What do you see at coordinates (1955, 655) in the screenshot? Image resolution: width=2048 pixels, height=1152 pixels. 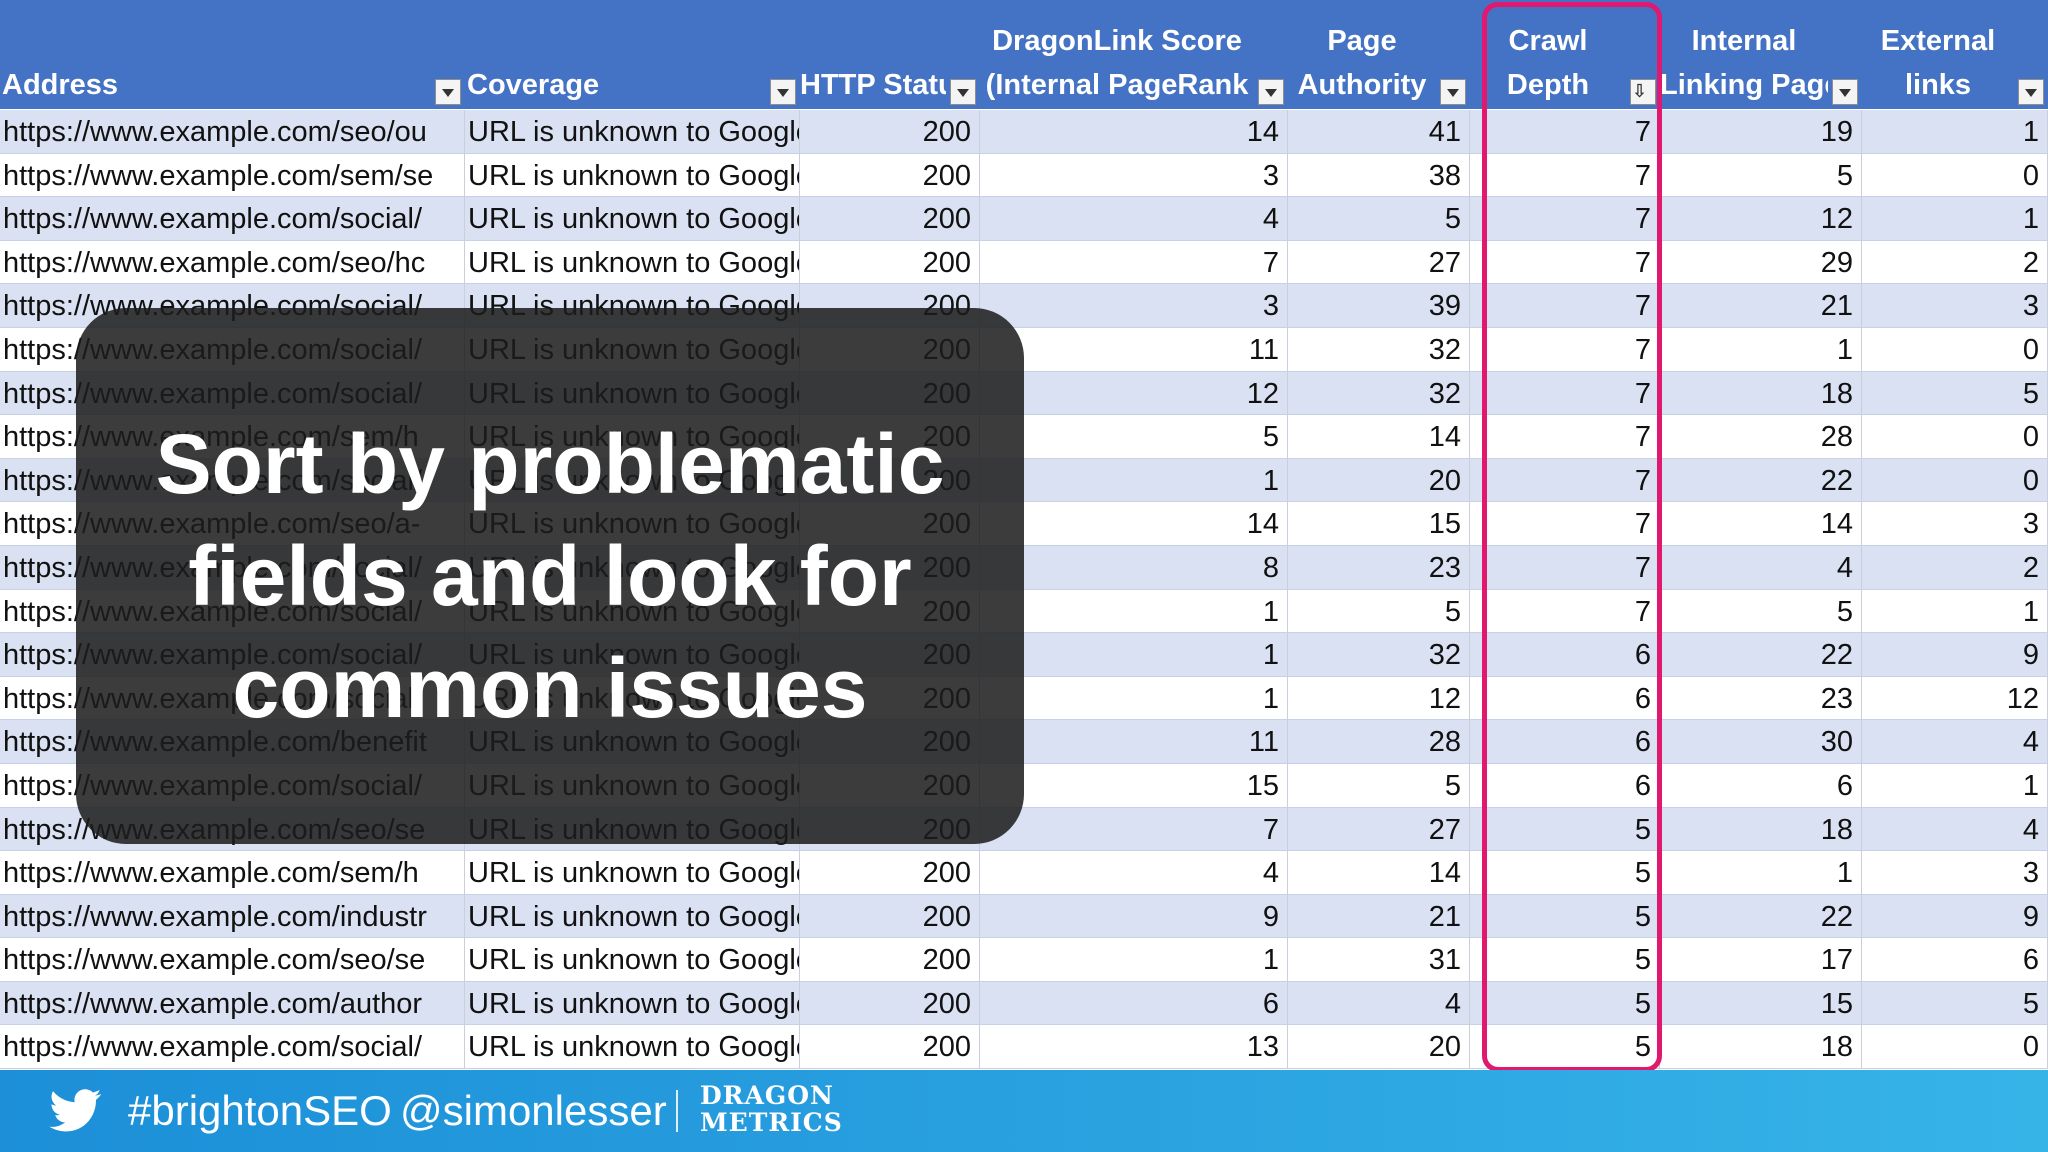 I see `cell-external-links: 9` at bounding box center [1955, 655].